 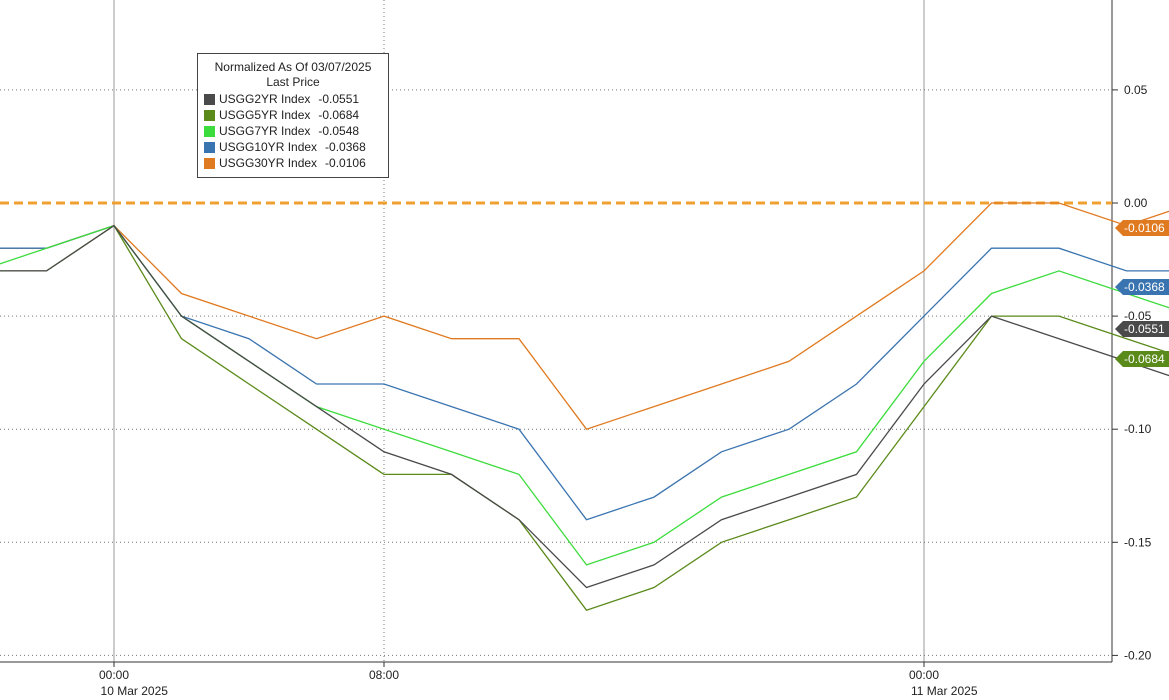 What do you see at coordinates (944, 691) in the screenshot?
I see `x-date-label: 11 Mar 2025` at bounding box center [944, 691].